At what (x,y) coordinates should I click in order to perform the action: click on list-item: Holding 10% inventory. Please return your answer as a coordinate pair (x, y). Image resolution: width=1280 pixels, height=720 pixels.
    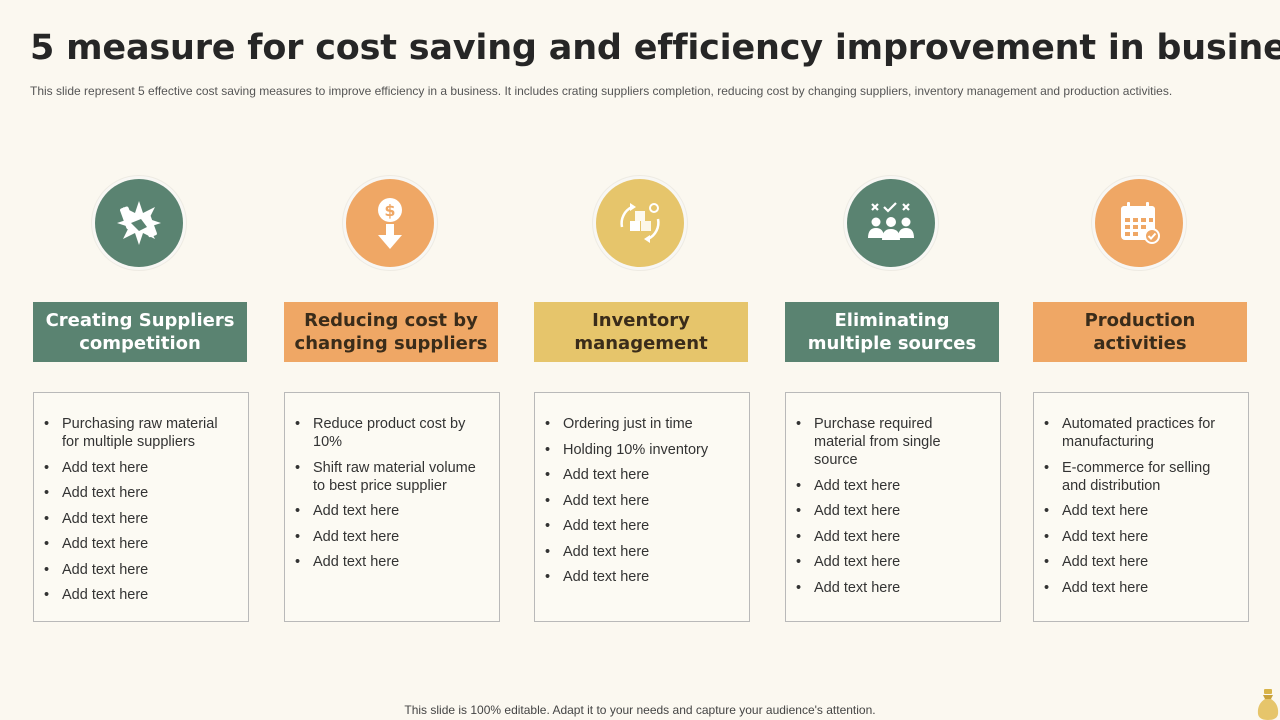
    Looking at the image, I should click on (640, 450).